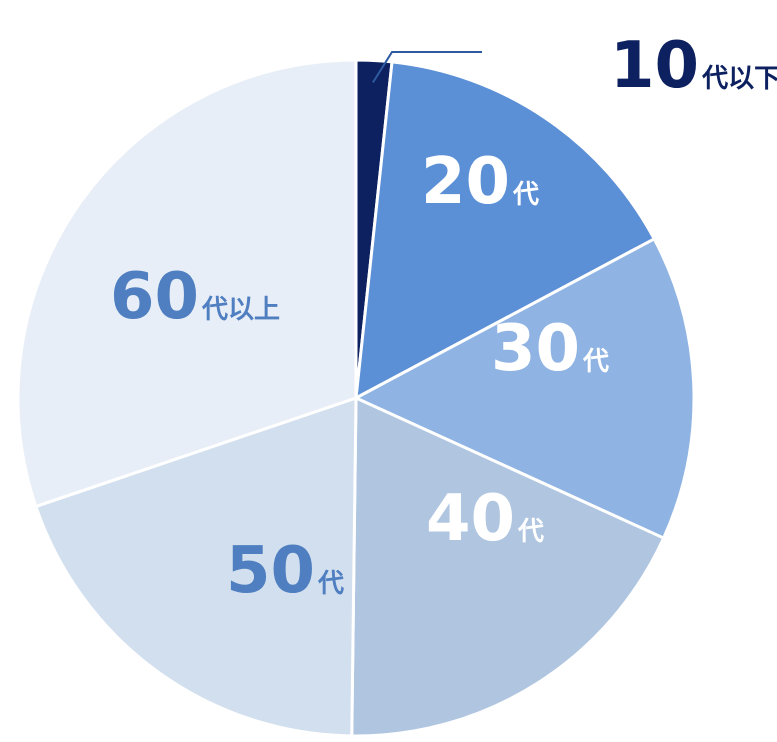  I want to click on slice-label-20: 20 代, so click(480, 182).